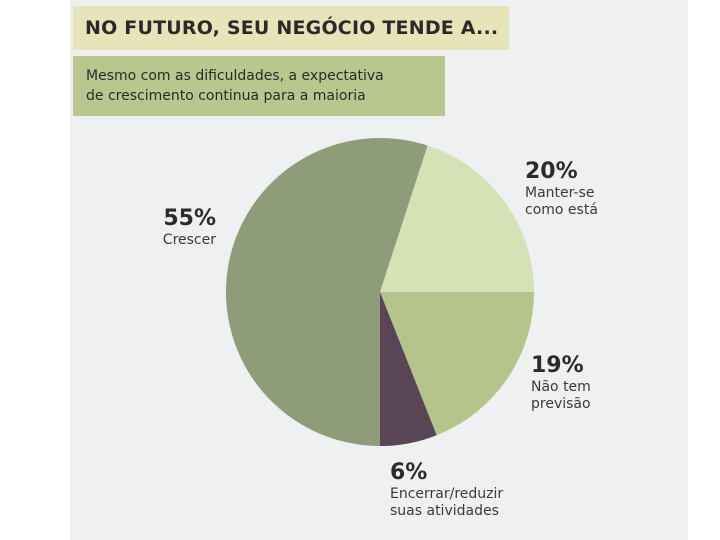 The height and width of the screenshot is (540, 720). I want to click on slice-percent-label: 6%, so click(408, 472).